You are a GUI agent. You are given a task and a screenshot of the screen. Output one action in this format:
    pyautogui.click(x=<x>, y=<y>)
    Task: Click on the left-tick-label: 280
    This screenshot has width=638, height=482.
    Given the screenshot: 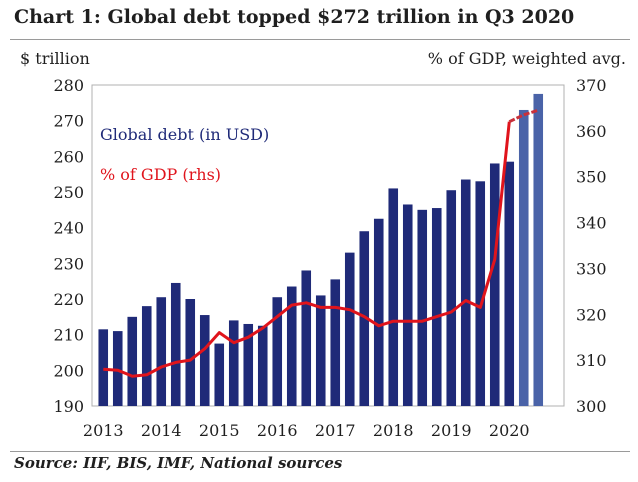 What is the action you would take?
    pyautogui.click(x=68, y=85)
    